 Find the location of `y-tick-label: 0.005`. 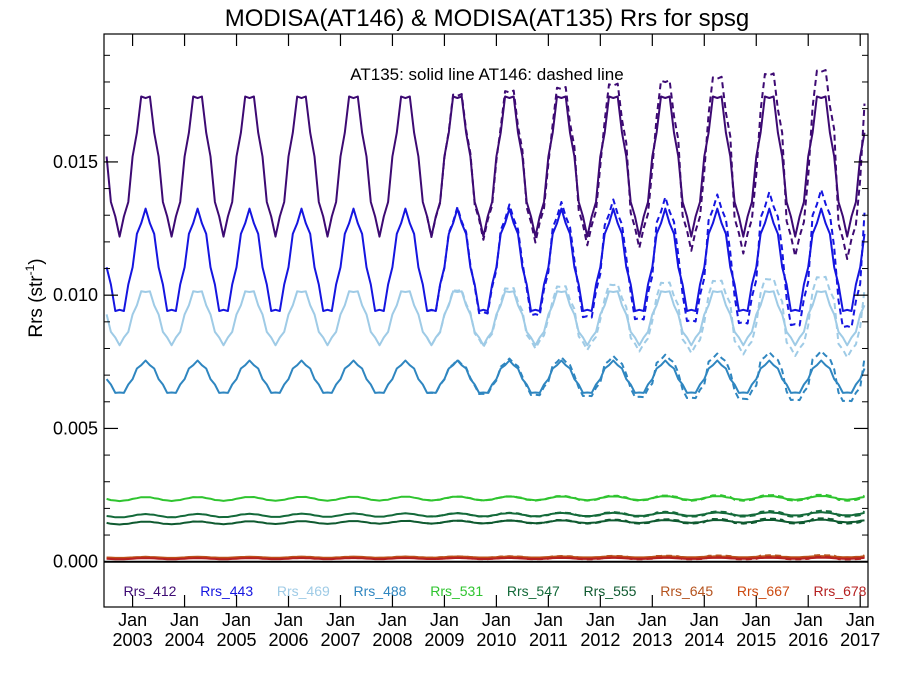

y-tick-label: 0.005 is located at coordinates (75, 428).